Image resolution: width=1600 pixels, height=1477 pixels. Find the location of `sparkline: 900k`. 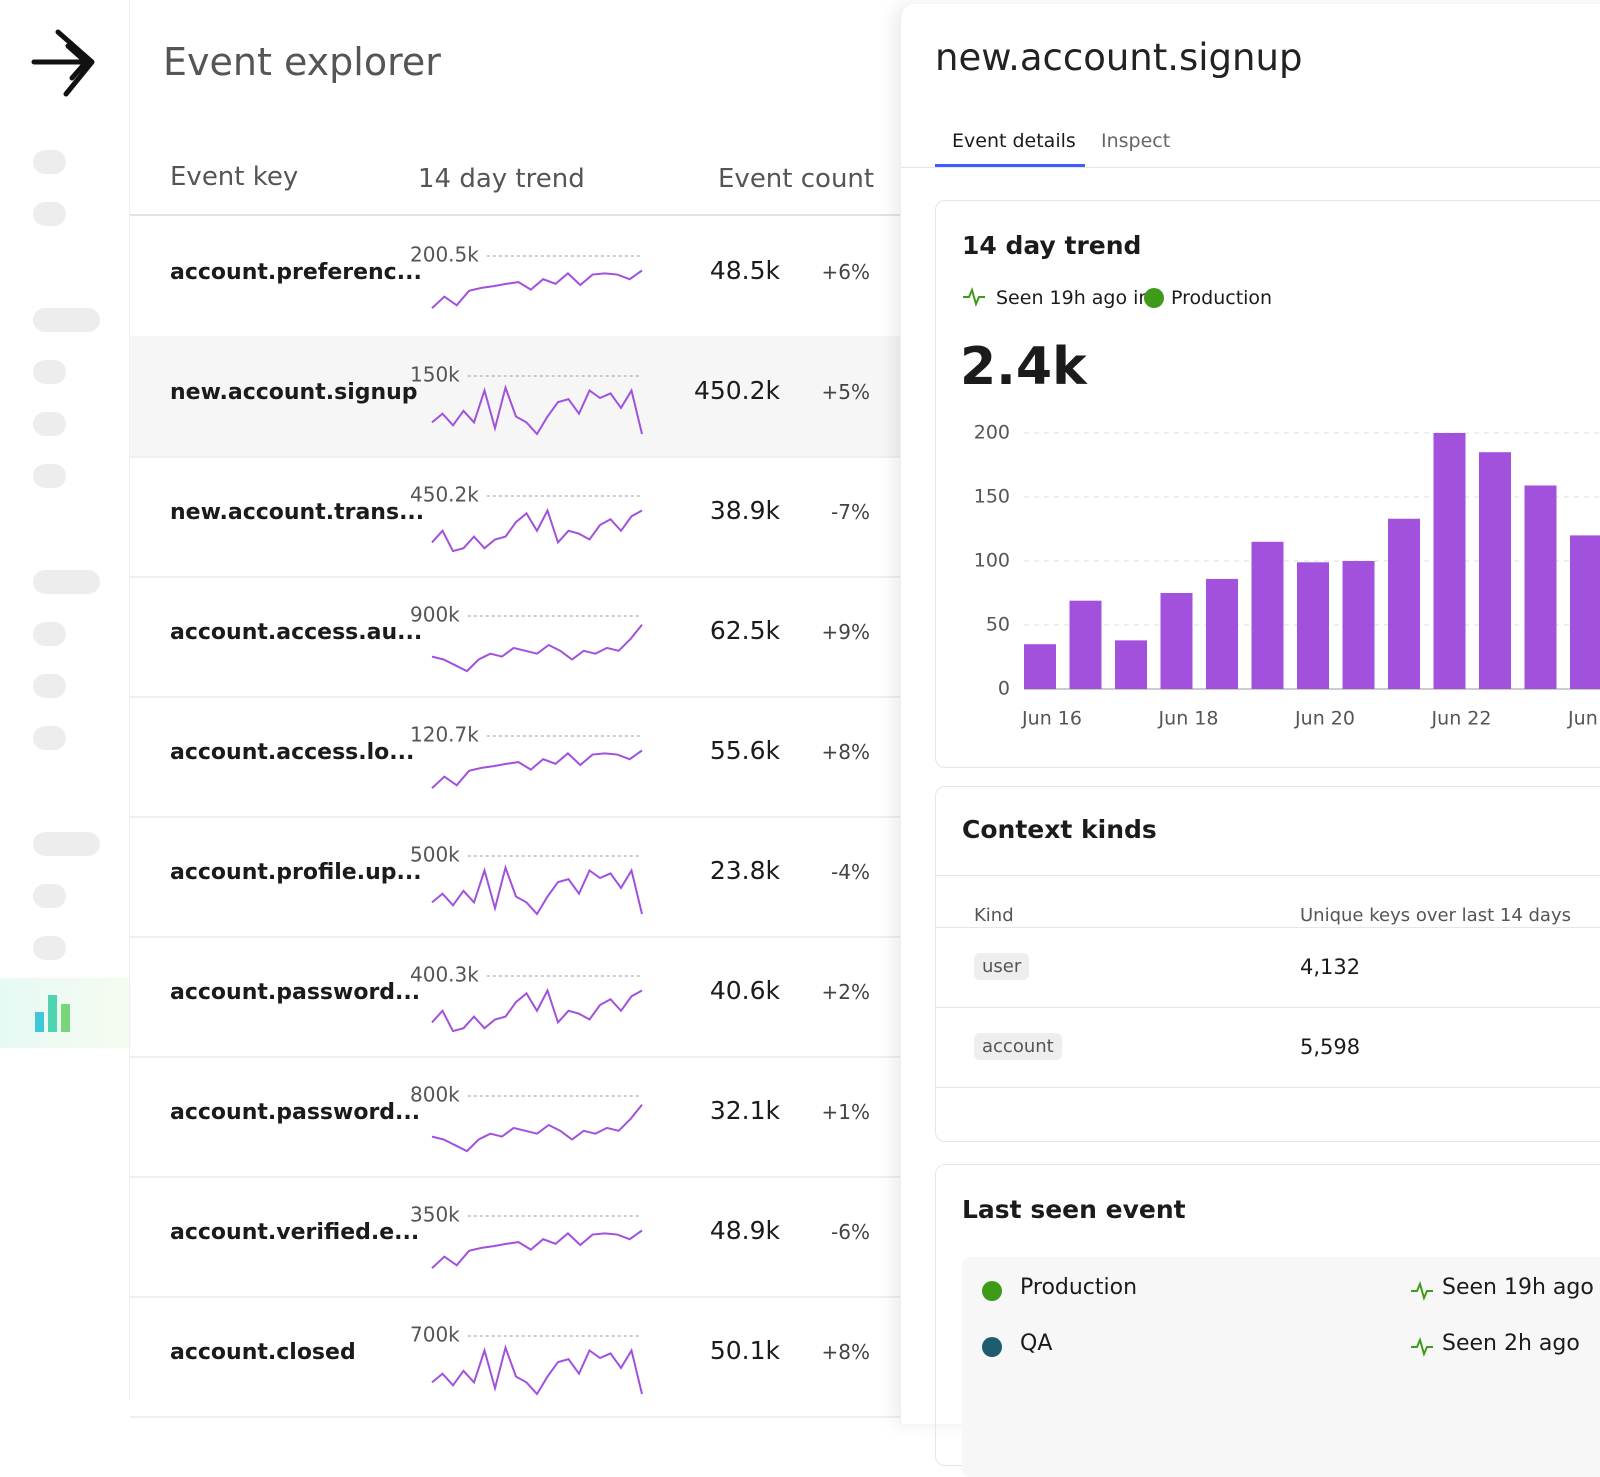

sparkline: 900k is located at coordinates (526, 638).